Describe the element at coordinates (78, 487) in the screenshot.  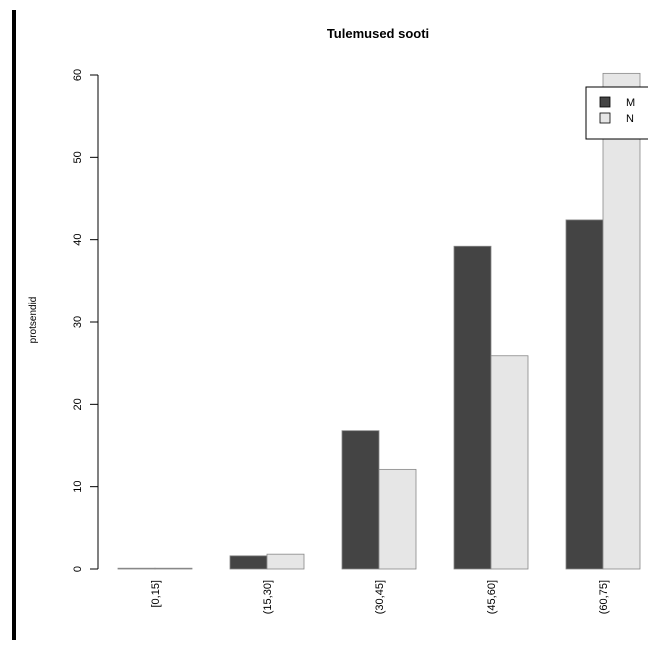
I see `y-tick-label-1: 10` at that location.